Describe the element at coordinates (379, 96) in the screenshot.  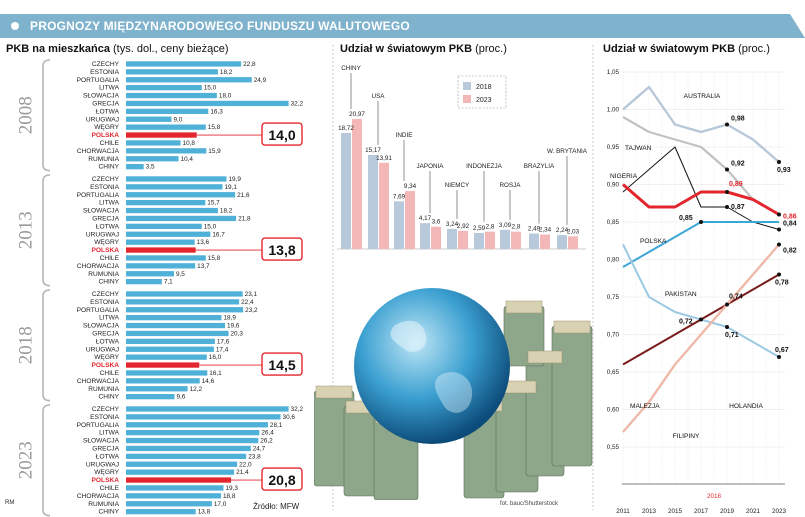
I see `country-label: USA` at that location.